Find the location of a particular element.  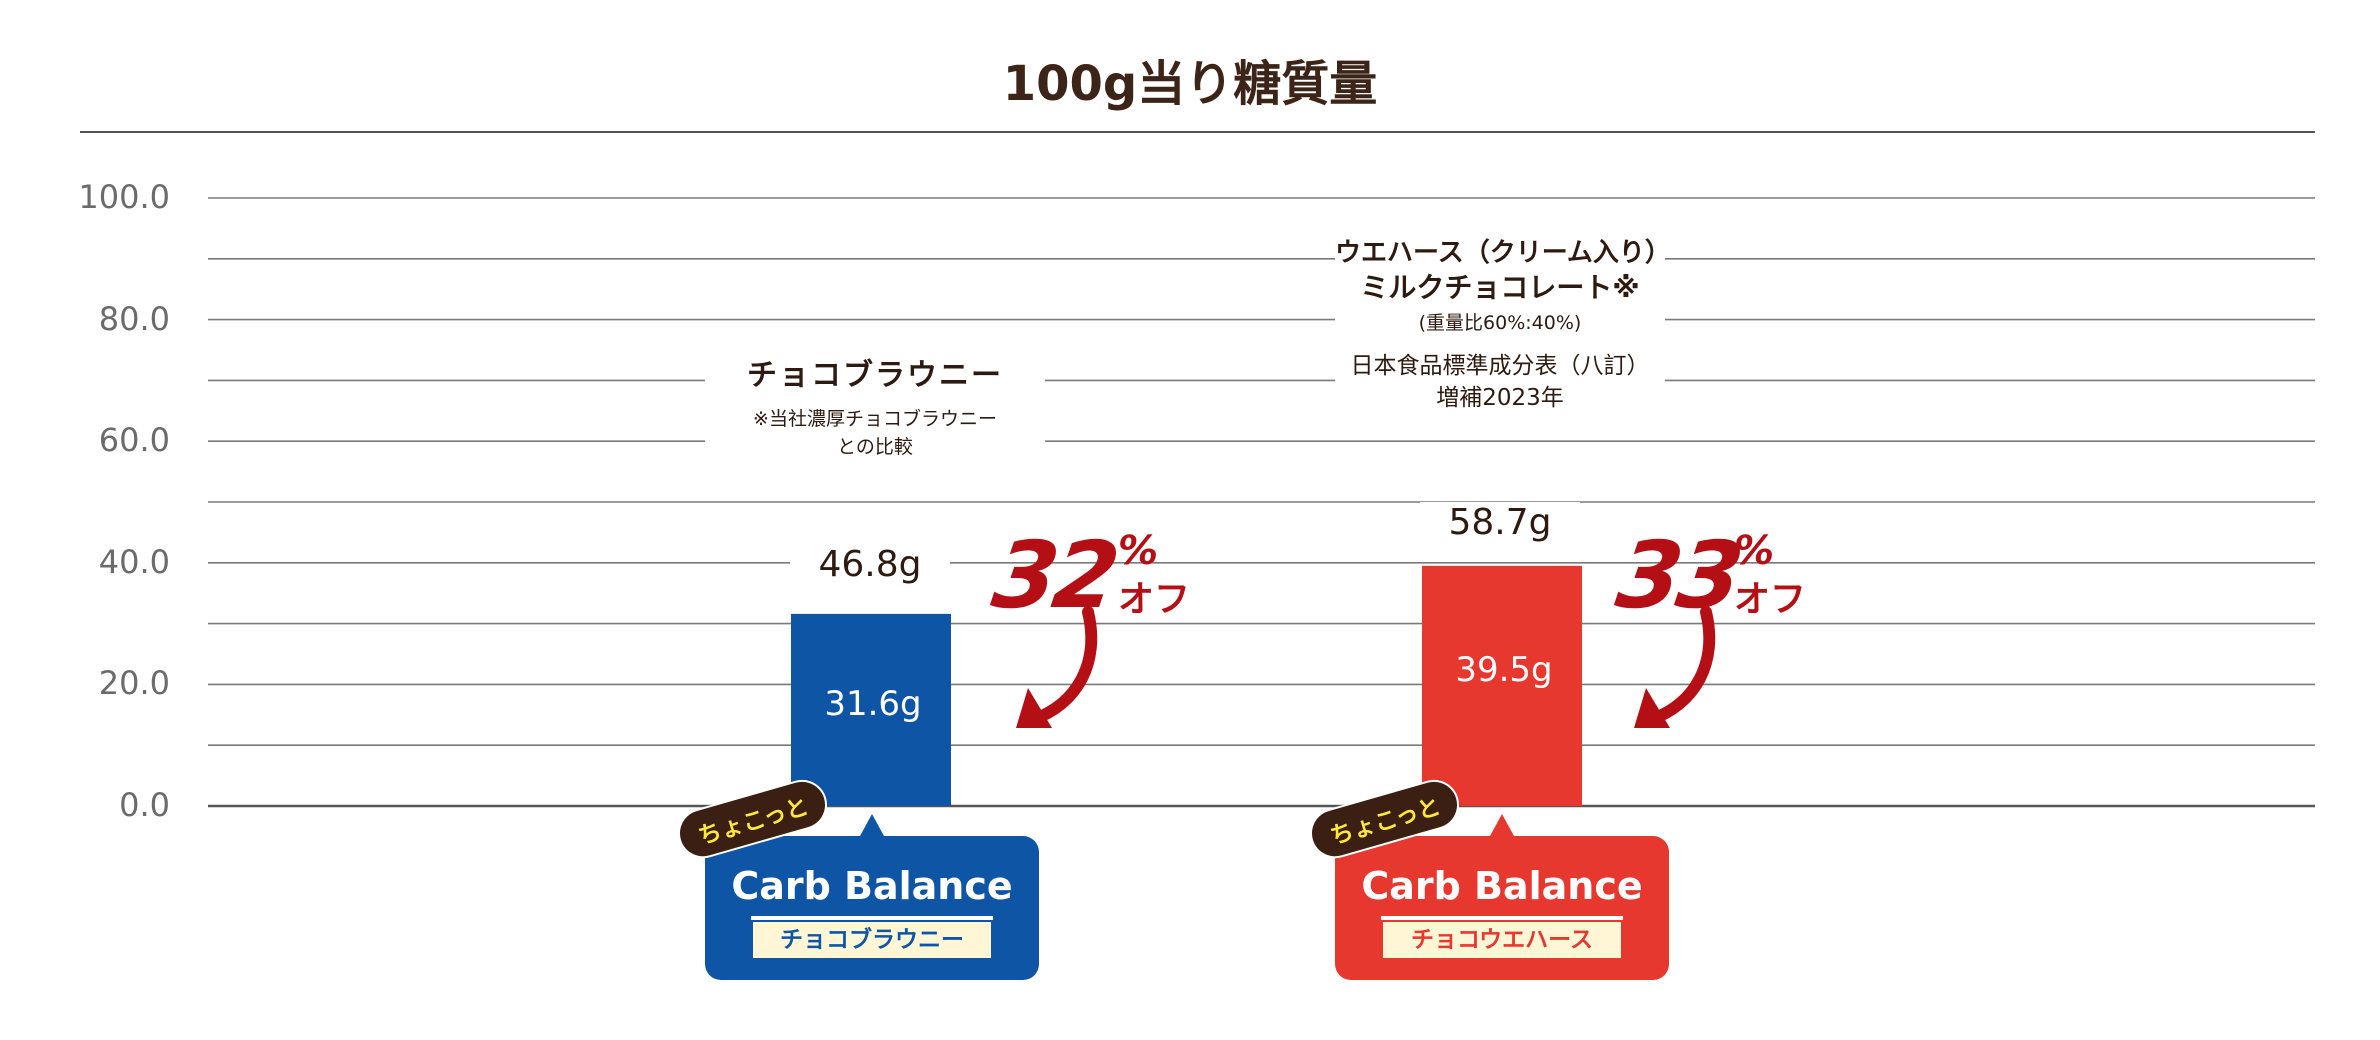

reference-name-2a: ウエハース（クリーム入り） is located at coordinates (1503, 250).